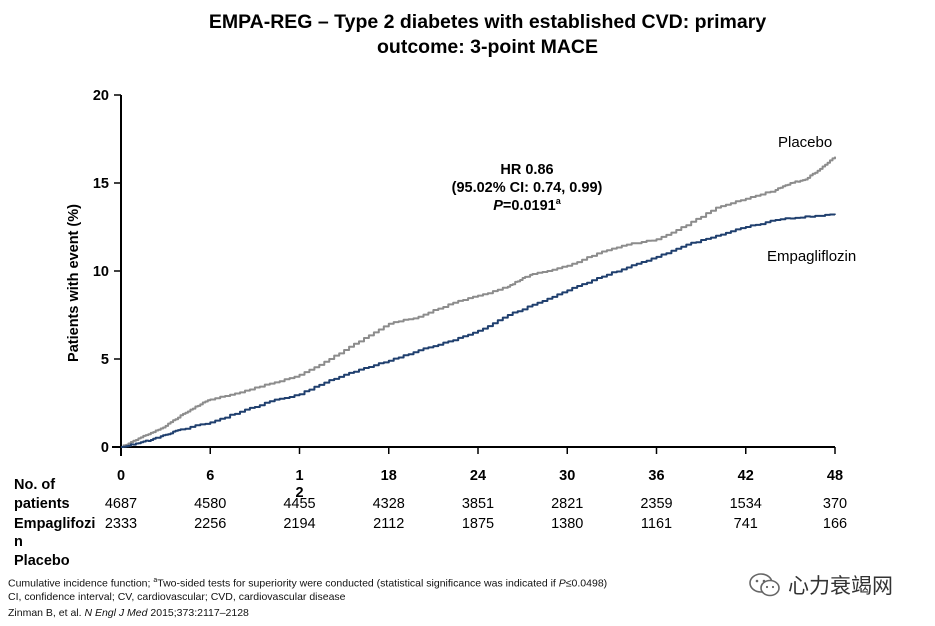 The image size is (935, 626). What do you see at coordinates (299, 504) in the screenshot?
I see `risk-value: 4455` at bounding box center [299, 504].